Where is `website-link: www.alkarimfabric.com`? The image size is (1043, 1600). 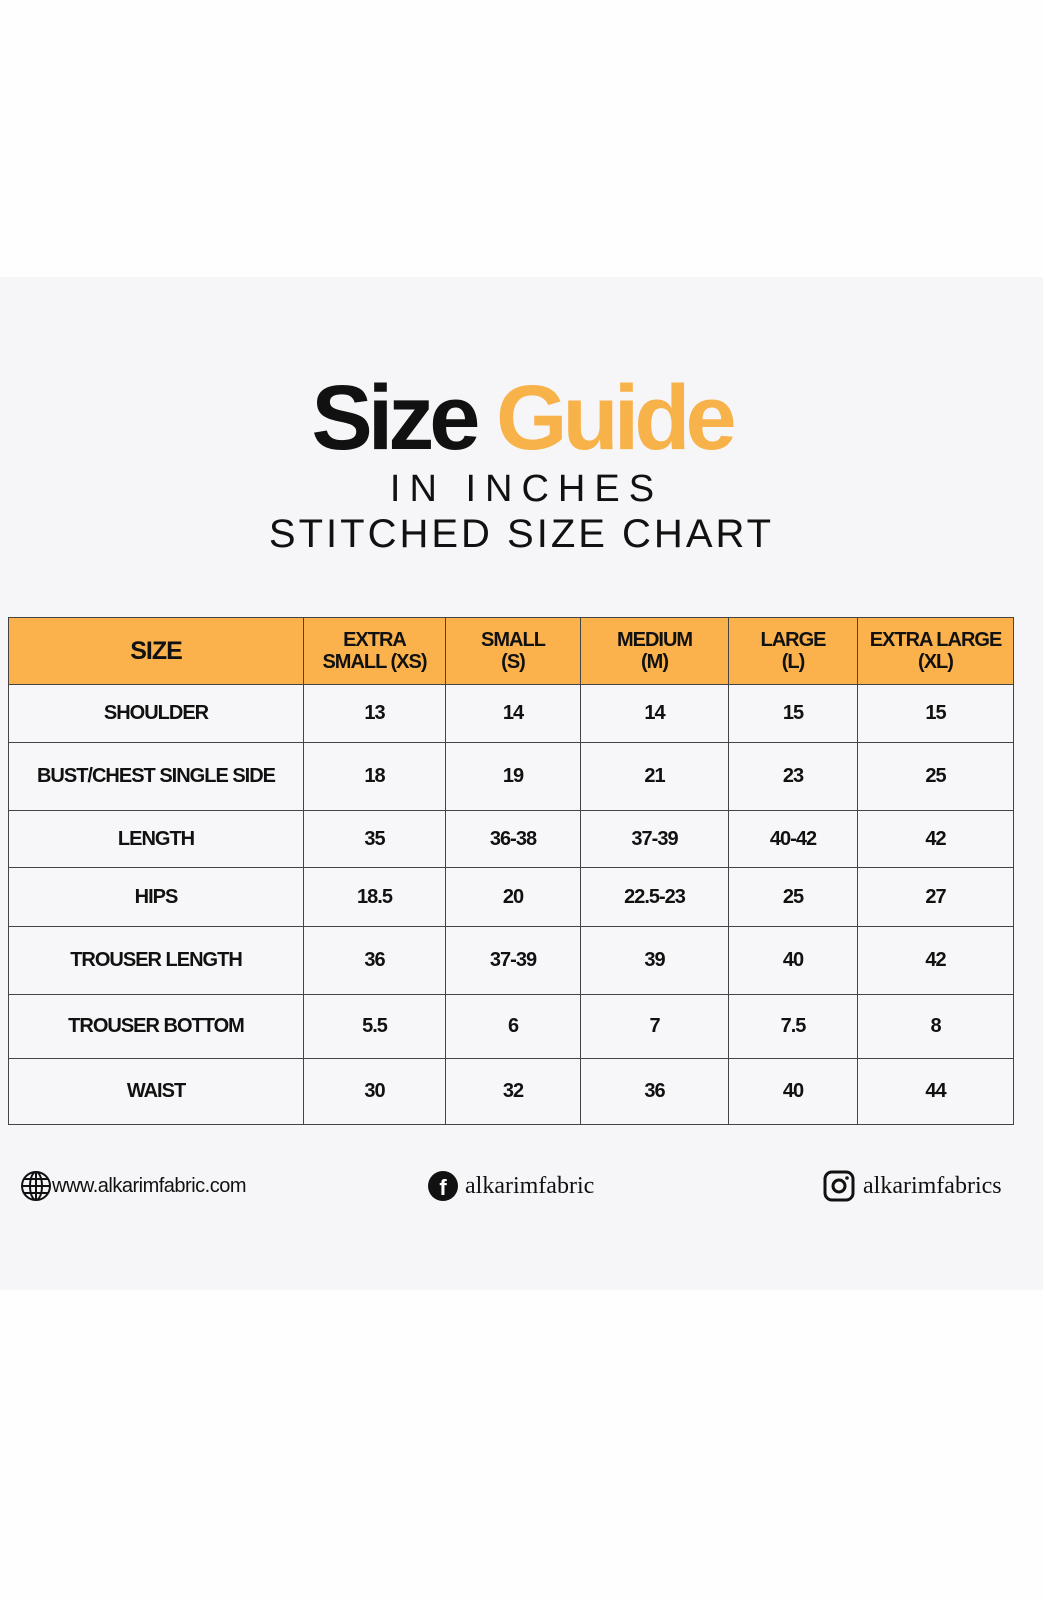
website-link: www.alkarimfabric.com is located at coordinates (133, 1186).